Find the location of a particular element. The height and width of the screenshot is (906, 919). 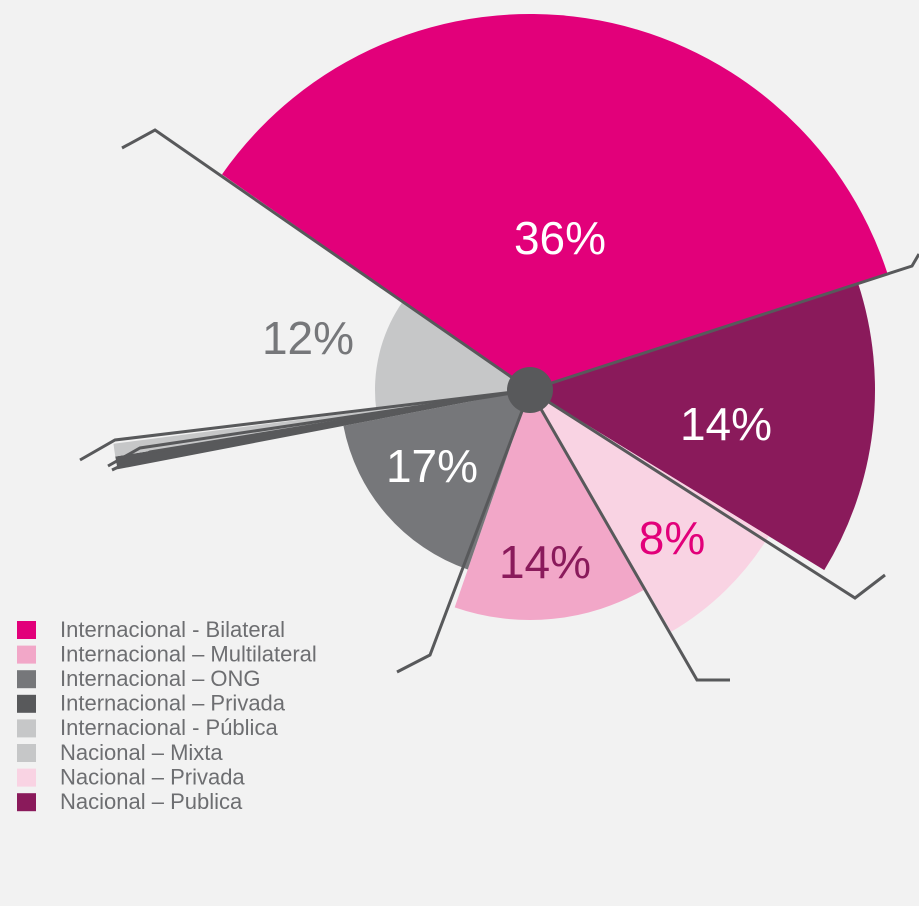

value-label: 17% is located at coordinates (432, 466).